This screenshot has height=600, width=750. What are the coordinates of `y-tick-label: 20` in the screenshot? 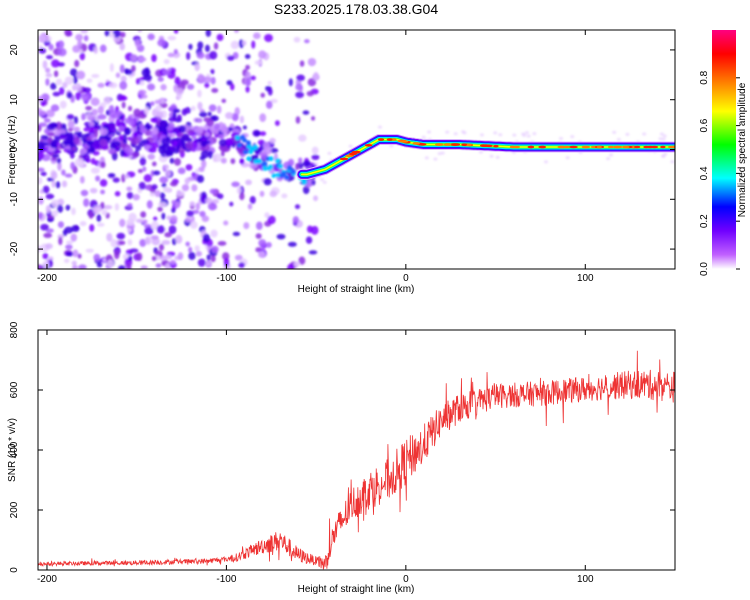 It's located at (14, 50).